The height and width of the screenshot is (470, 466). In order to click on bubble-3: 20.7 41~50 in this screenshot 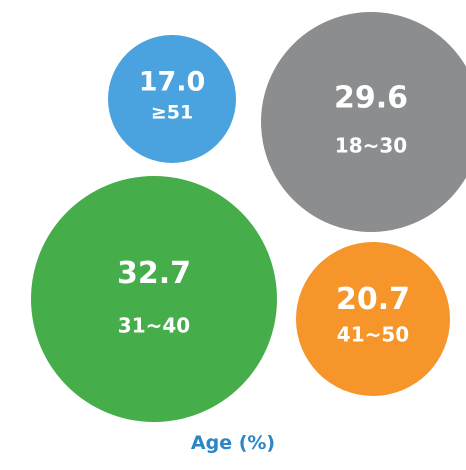, I will do `click(373, 319)`.